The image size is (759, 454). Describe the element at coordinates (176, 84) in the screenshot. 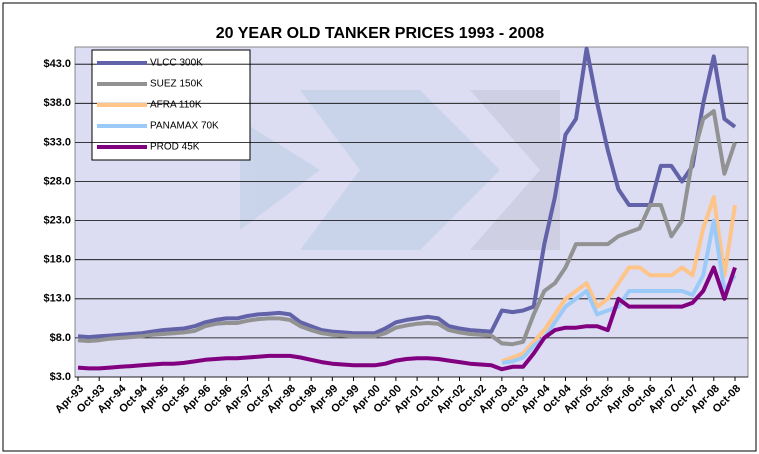

I see `legend-label: SUEZ 150K` at that location.